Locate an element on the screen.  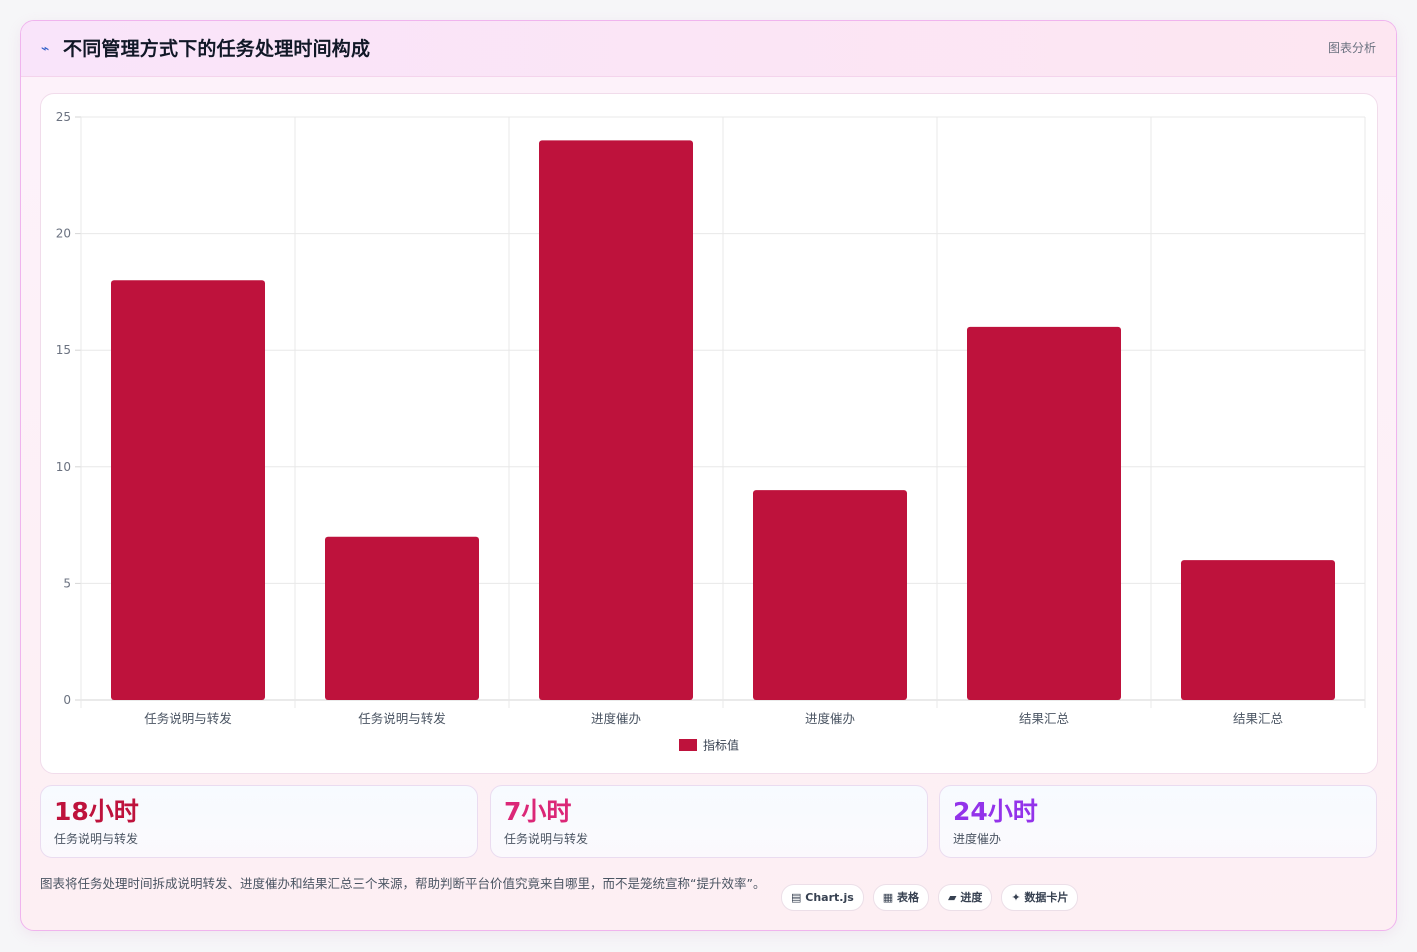
chip-chartjs: ▤ Chart.js is located at coordinates (822, 897).